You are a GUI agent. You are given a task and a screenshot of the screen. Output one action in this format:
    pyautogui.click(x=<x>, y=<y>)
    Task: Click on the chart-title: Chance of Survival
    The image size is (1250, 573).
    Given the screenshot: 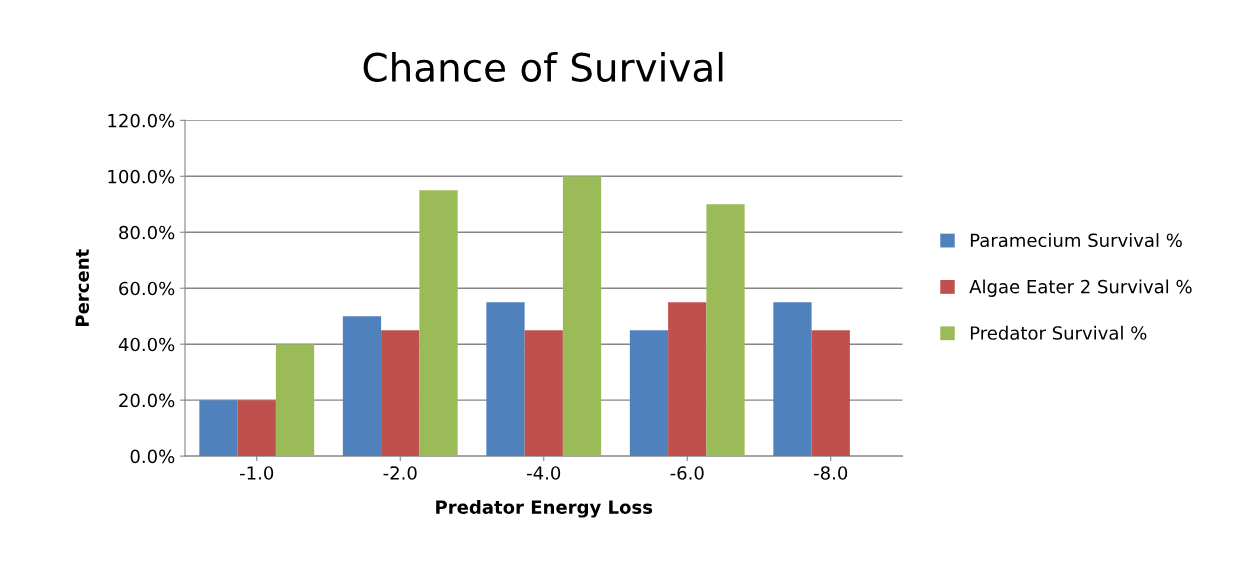 What is the action you would take?
    pyautogui.click(x=543, y=66)
    